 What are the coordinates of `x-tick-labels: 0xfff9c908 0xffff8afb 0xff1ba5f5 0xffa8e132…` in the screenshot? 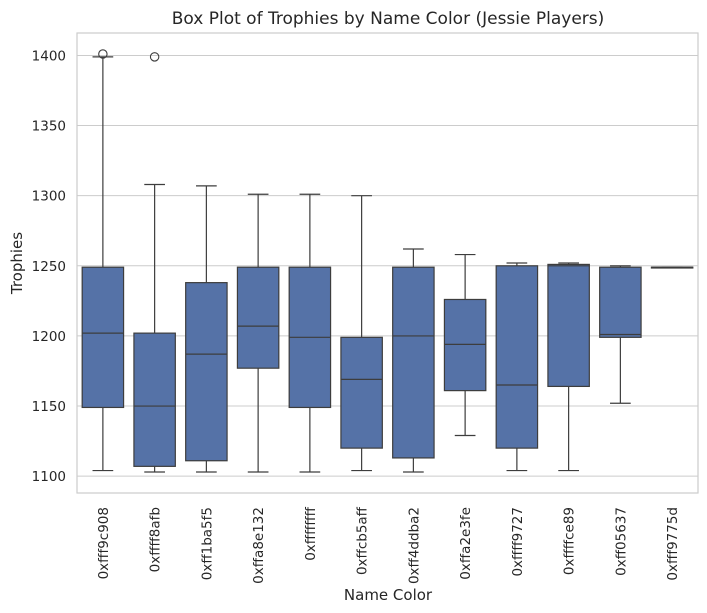 It's located at (388, 545).